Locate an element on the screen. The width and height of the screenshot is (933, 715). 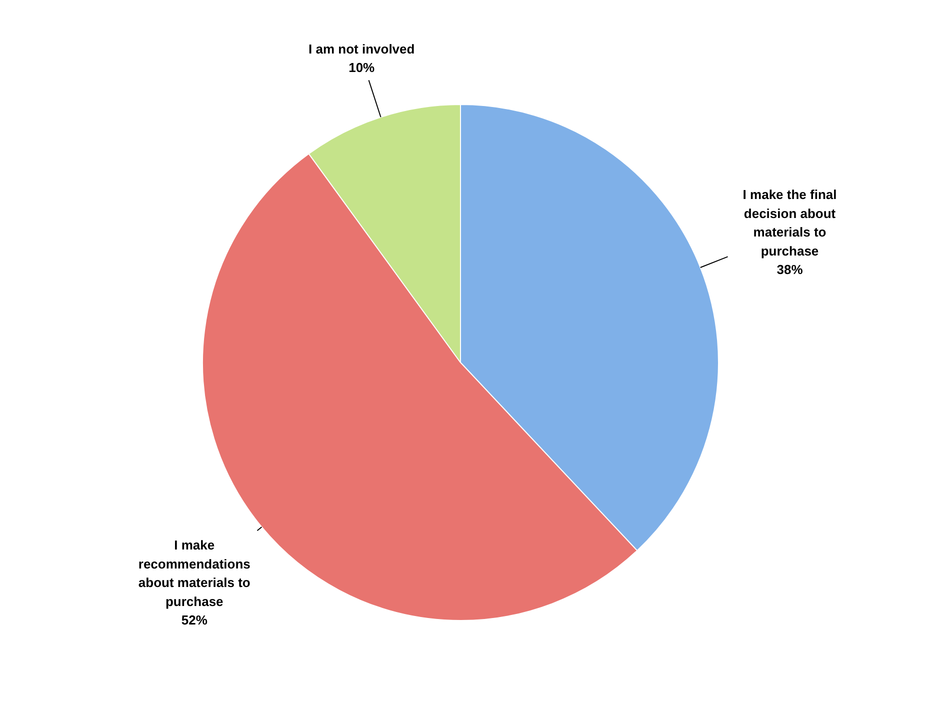
slice-label: I make recommendations about materials to purchase is located at coordinates (194, 573).